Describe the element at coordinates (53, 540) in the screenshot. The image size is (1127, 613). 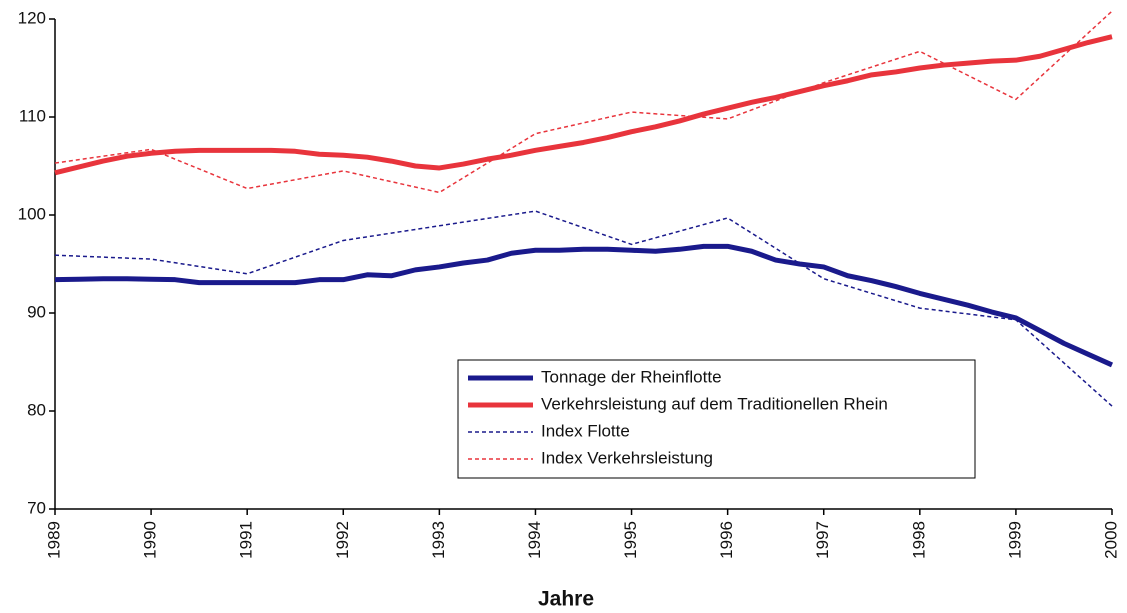
I see `x-tick-label: 1989` at that location.